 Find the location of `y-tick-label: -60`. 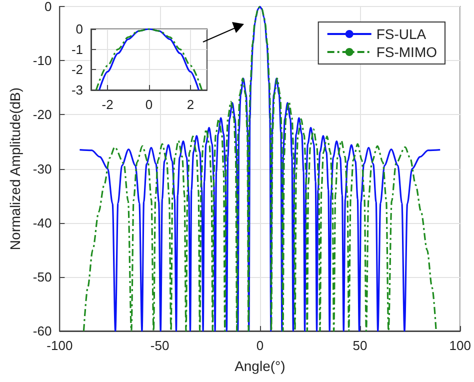

y-tick-label: -60 is located at coordinates (42, 331).